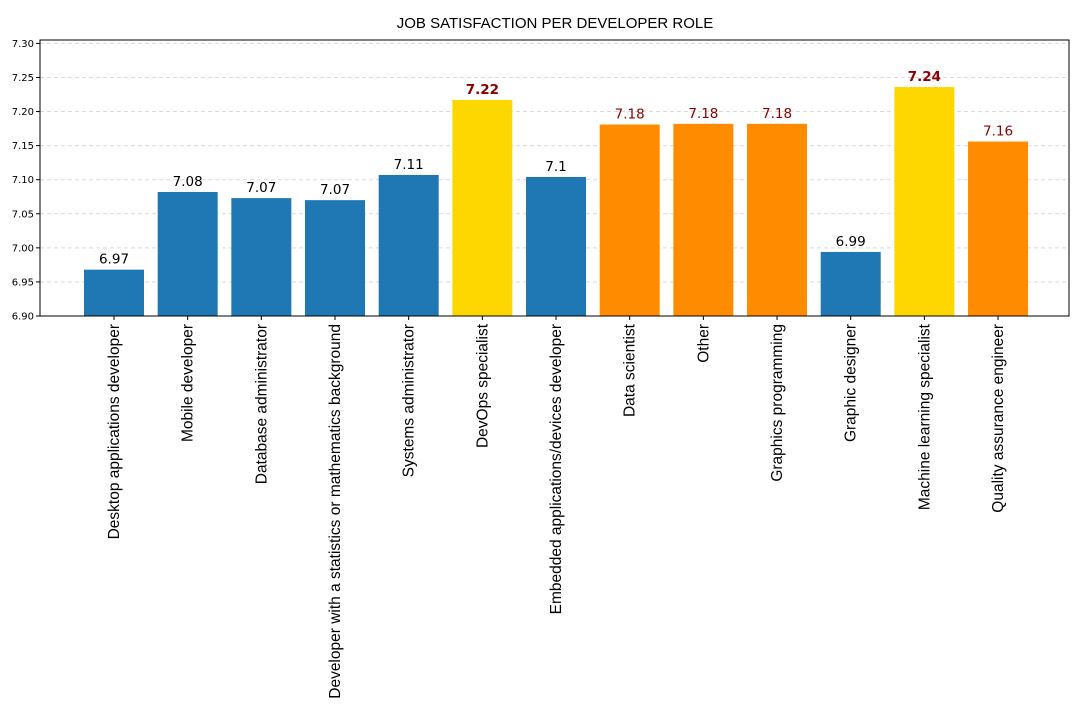 This screenshot has width=1080, height=720. What do you see at coordinates (924, 416) in the screenshot?
I see `x-tick-label: Machine learning specialist` at bounding box center [924, 416].